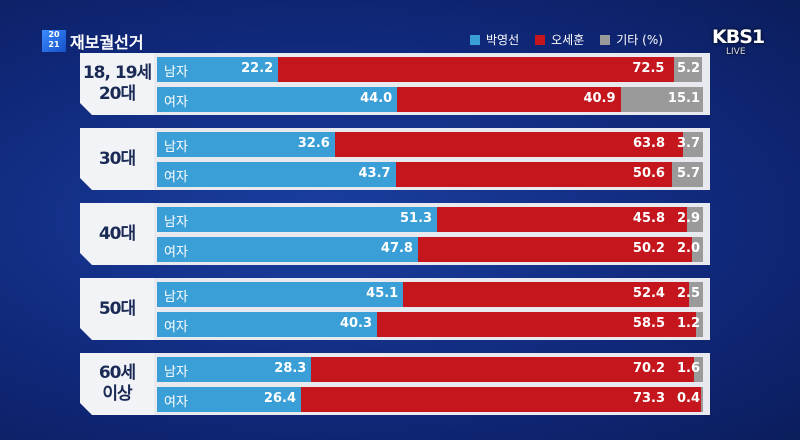 This screenshot has height=440, width=800. Describe the element at coordinates (395, 234) in the screenshot. I see `age-group: 40대 51.3 45.8 2.9 남자 47.8 50.2 2.0 여자` at that location.